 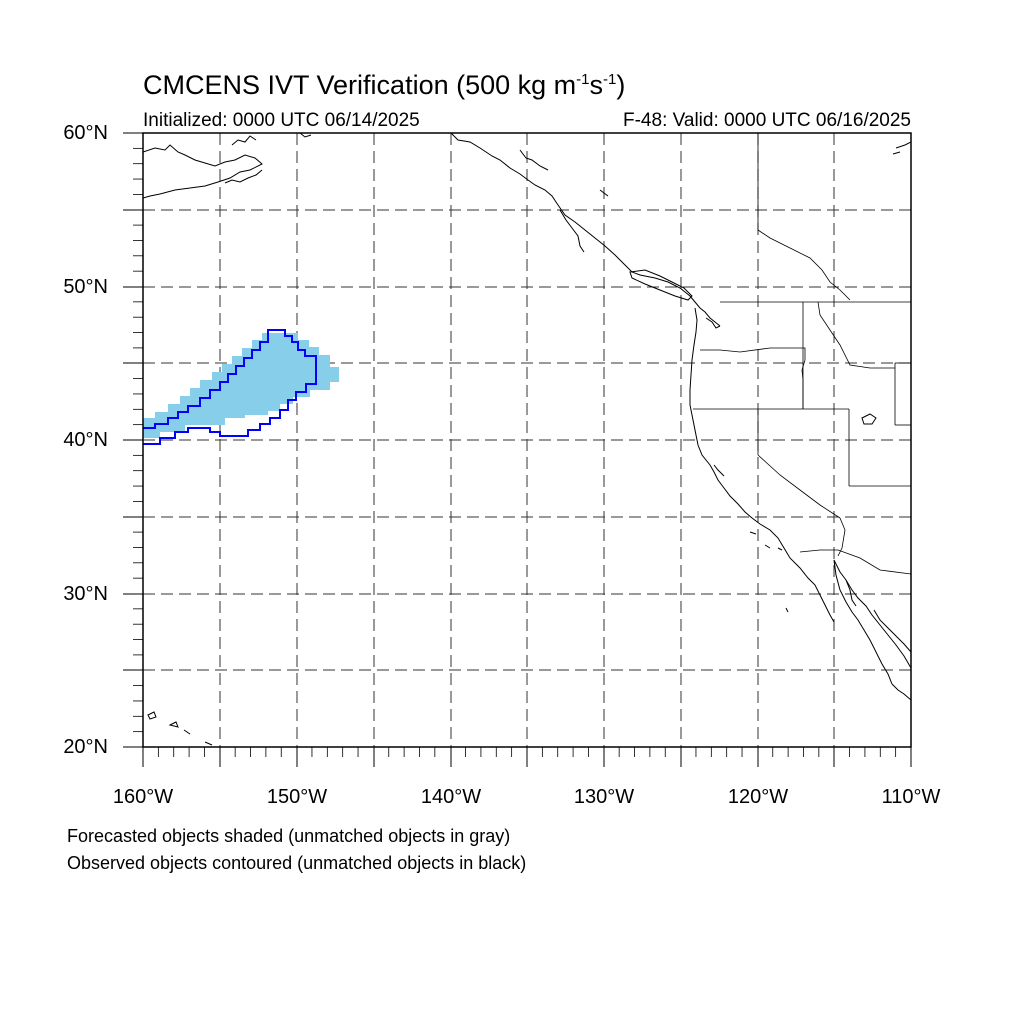 I want to click on lat-label-20: 20°N, so click(x=85, y=747).